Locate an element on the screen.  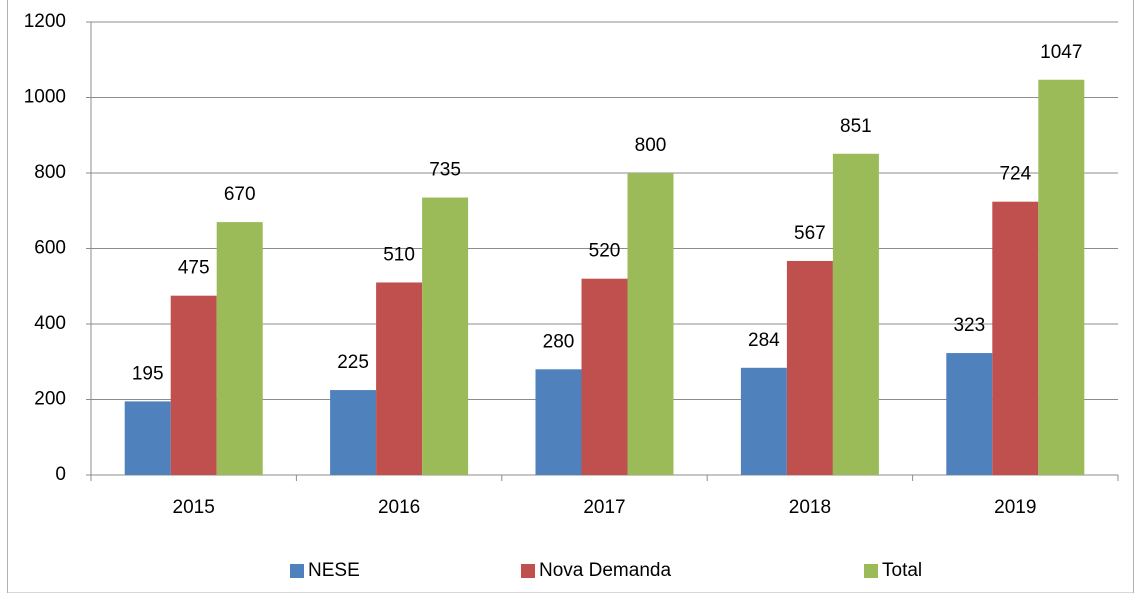
x-tick-label: 2015 is located at coordinates (194, 507).